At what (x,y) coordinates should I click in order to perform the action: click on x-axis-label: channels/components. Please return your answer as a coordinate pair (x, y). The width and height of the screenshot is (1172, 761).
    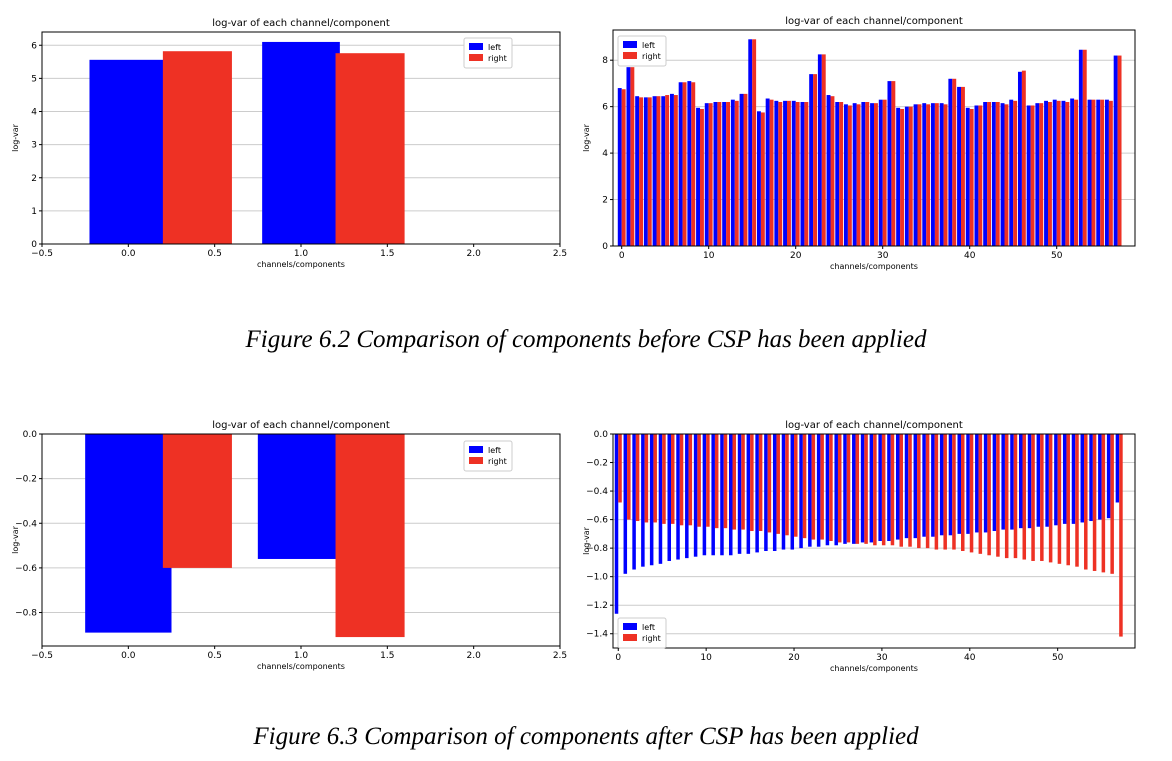
    Looking at the image, I should click on (301, 666).